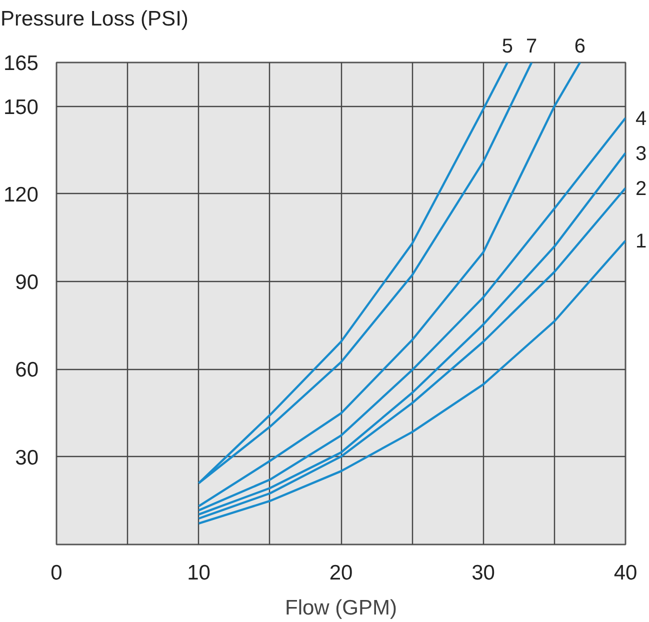 The width and height of the screenshot is (649, 622). What do you see at coordinates (641, 241) in the screenshot?
I see `series-label: 1` at bounding box center [641, 241].